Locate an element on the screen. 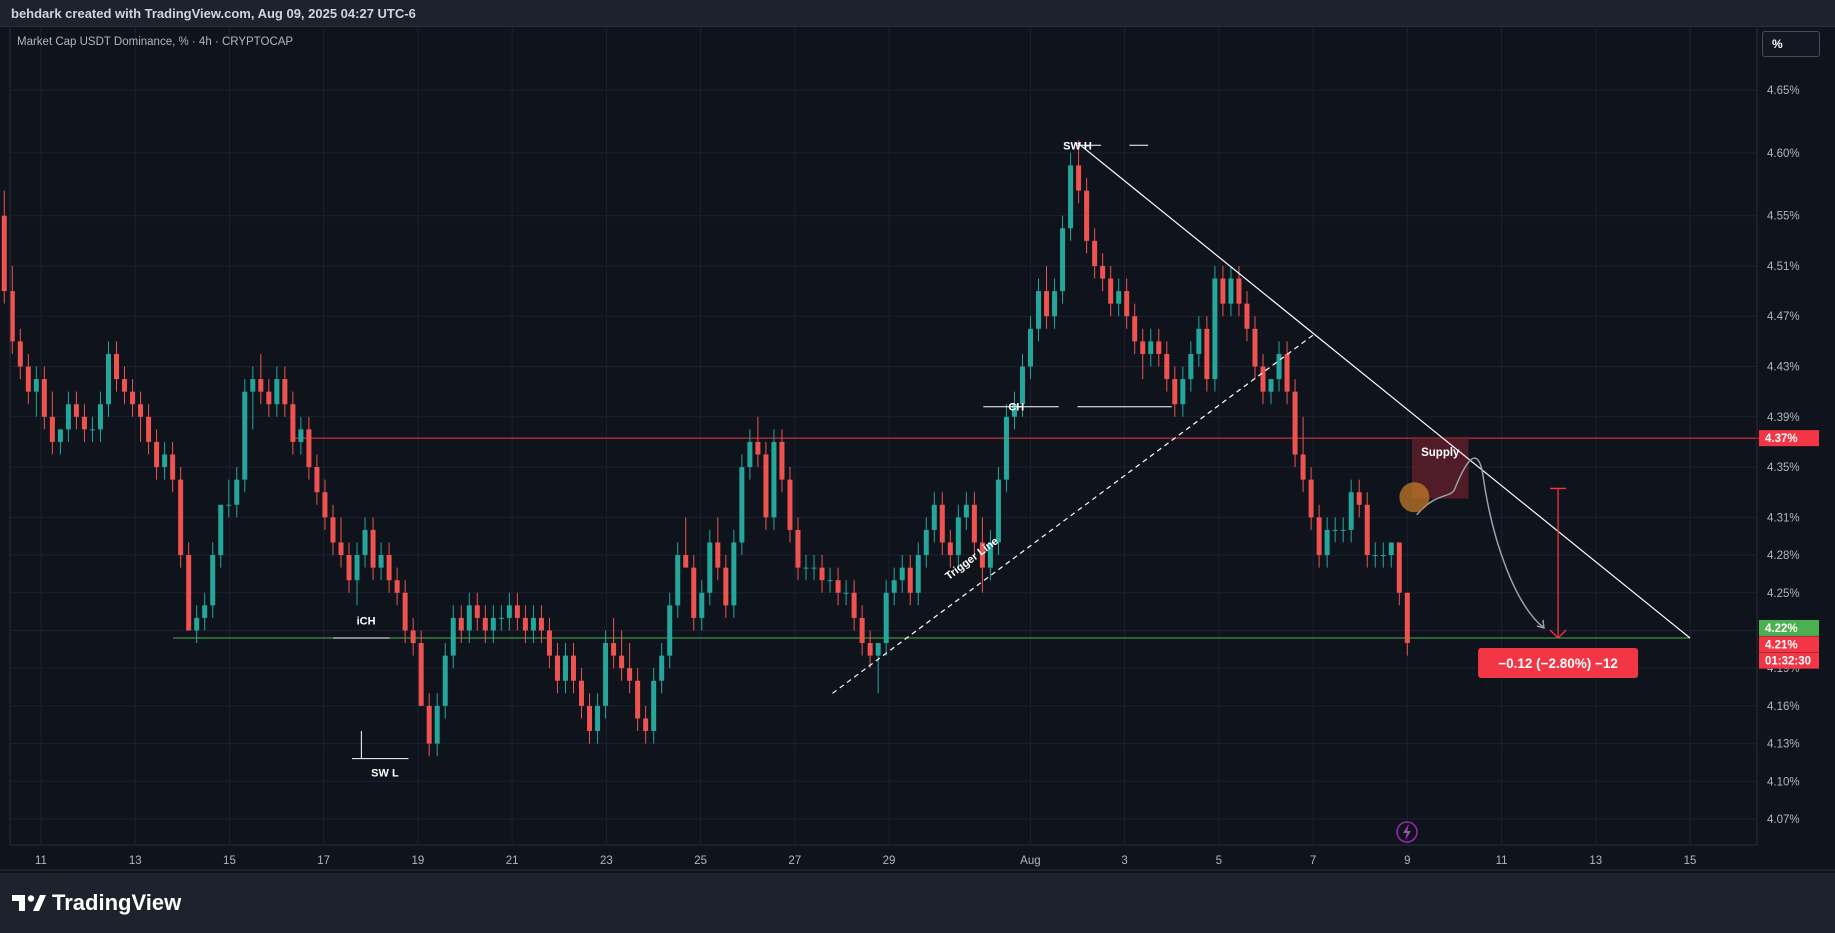 The width and height of the screenshot is (1835, 933). price-label: 01:32:30 is located at coordinates (1788, 662).